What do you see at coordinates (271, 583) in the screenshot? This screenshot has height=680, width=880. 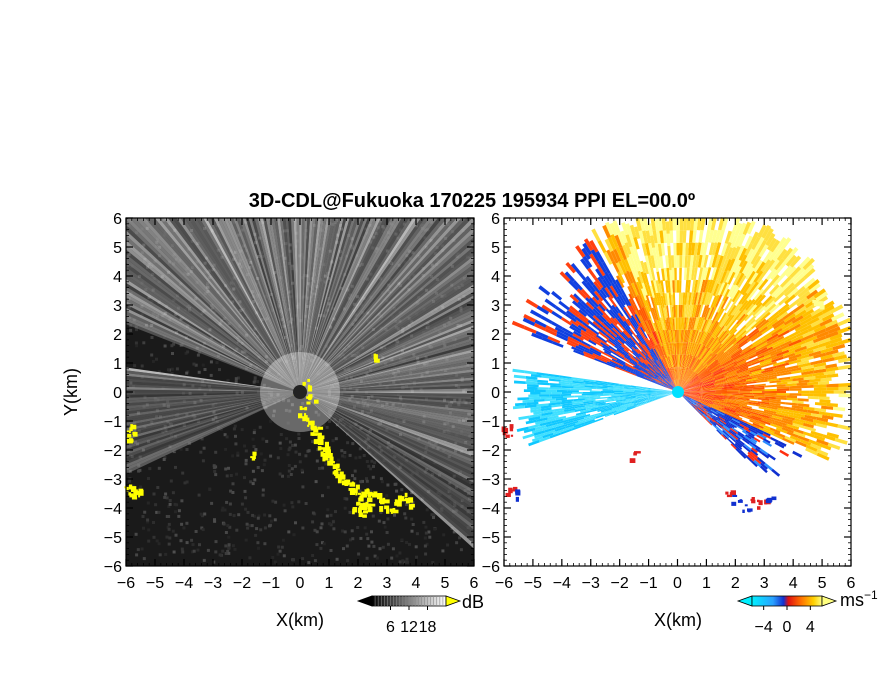 I see `intensity-x-tick-label: −1` at bounding box center [271, 583].